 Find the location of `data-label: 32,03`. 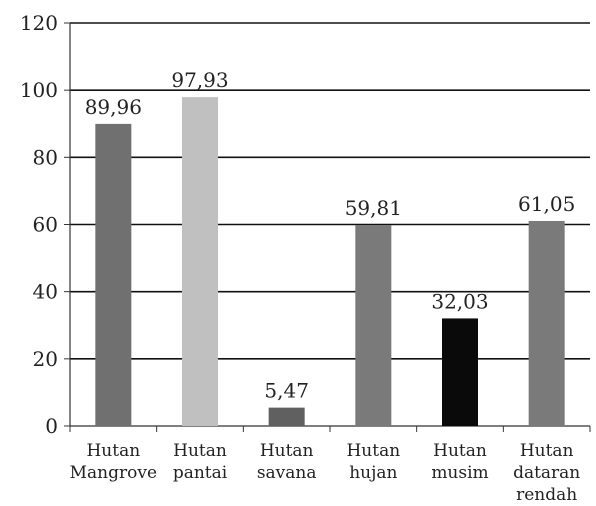

data-label: 32,03 is located at coordinates (459, 301).